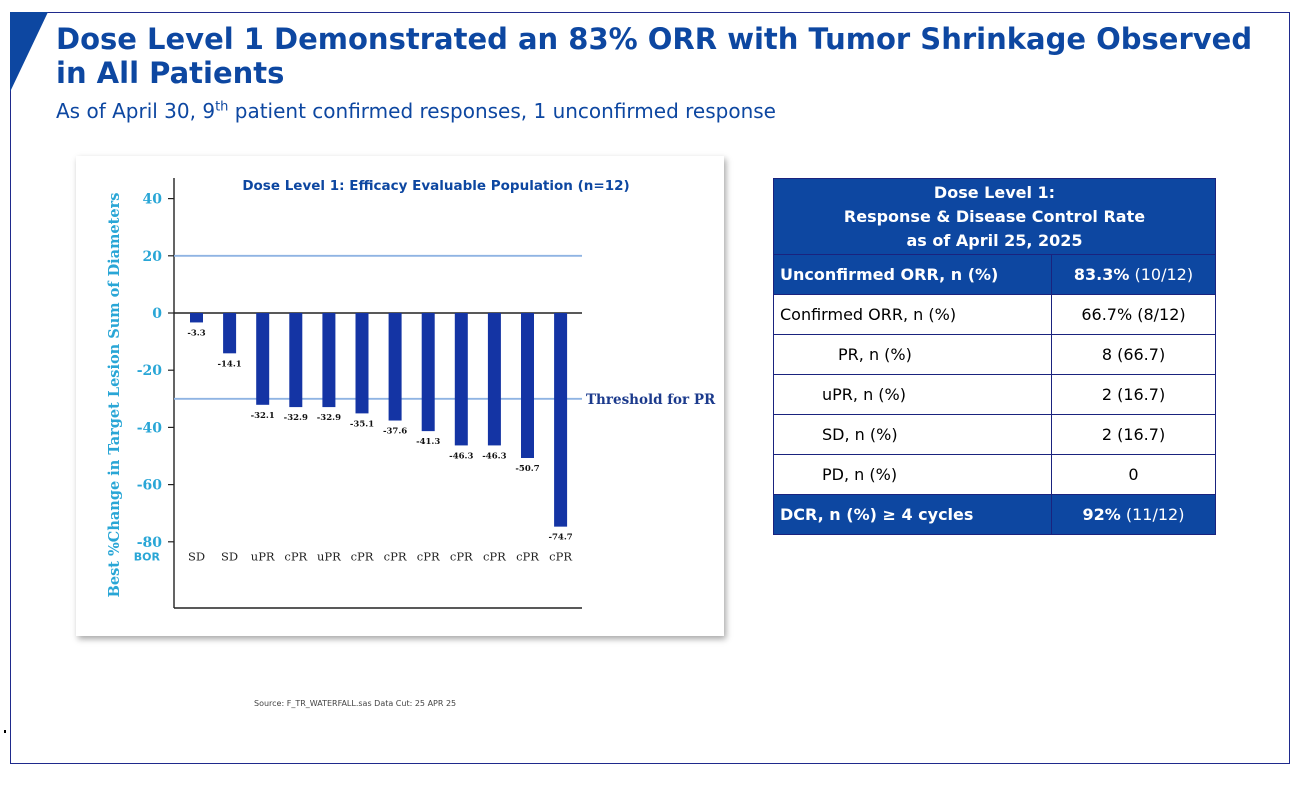 The width and height of the screenshot is (1300, 800). I want to click on row-label: SD, n (%), so click(912, 434).